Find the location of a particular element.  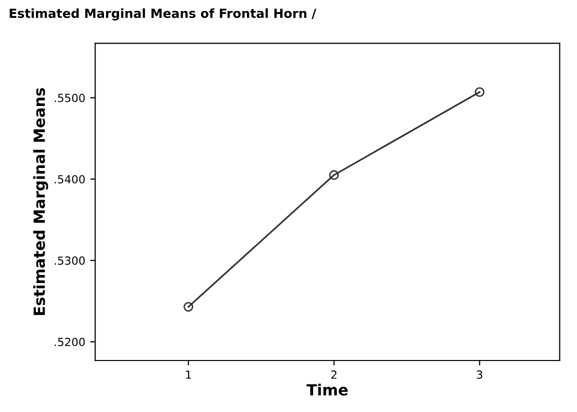

x-tick-label: 1 is located at coordinates (188, 374).